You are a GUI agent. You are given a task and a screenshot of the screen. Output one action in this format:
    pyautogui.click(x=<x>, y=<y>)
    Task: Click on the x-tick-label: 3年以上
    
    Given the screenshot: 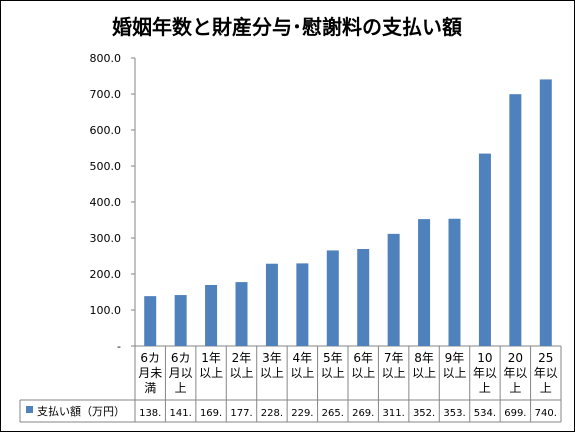 What is the action you would take?
    pyautogui.click(x=272, y=365)
    